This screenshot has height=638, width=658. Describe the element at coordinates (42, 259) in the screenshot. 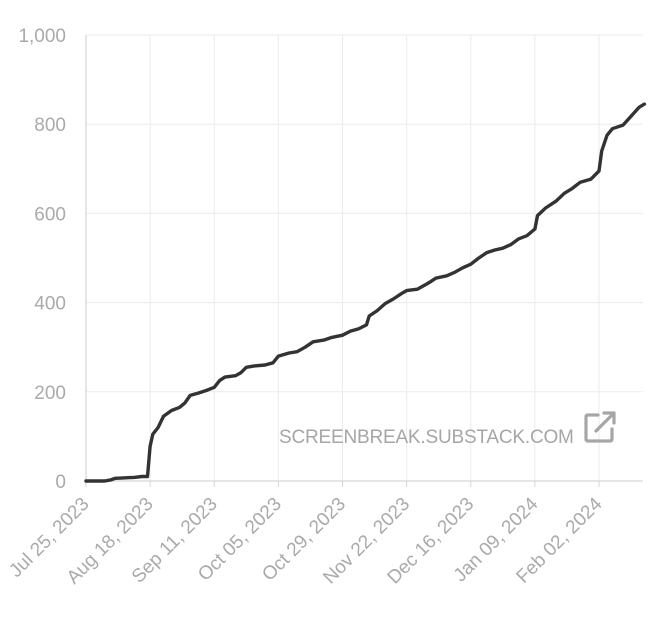

I see `y-tick-labels: 0 200 400 600 800 1,000` at that location.